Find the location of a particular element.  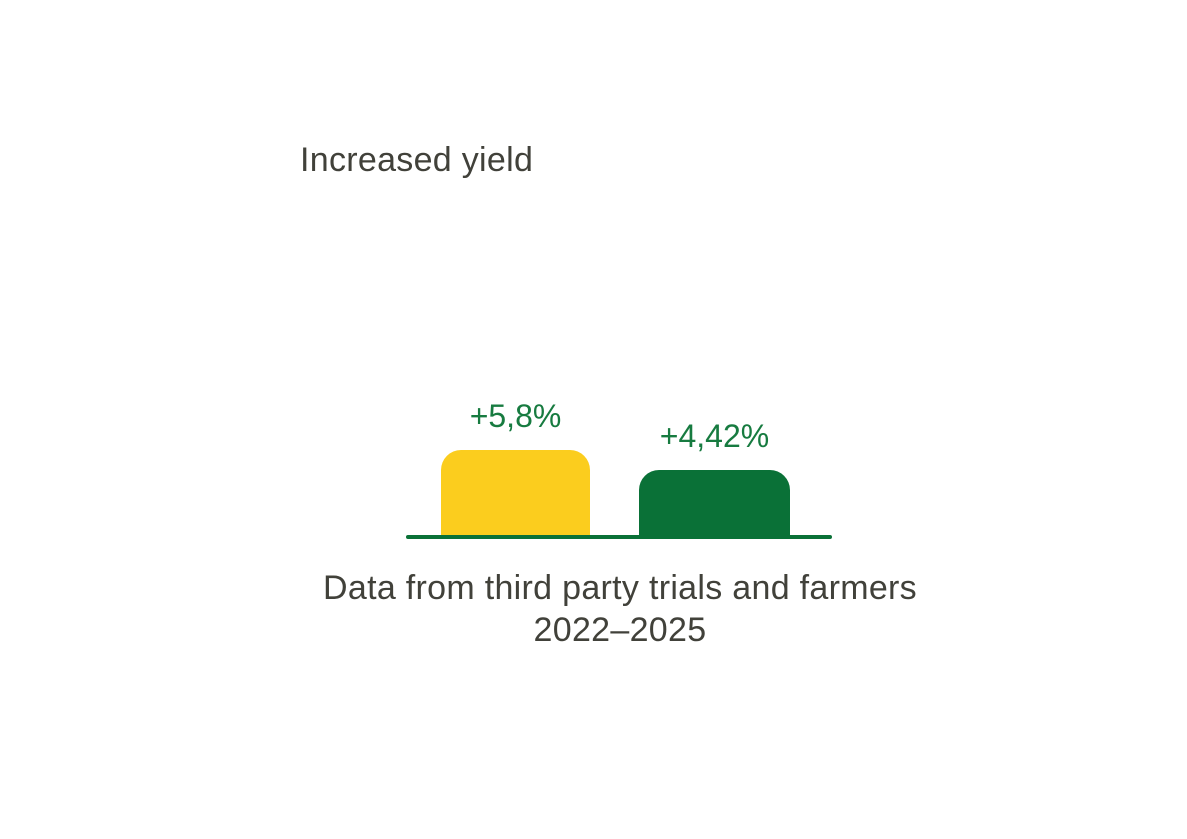

bar-yellow is located at coordinates (515, 492).